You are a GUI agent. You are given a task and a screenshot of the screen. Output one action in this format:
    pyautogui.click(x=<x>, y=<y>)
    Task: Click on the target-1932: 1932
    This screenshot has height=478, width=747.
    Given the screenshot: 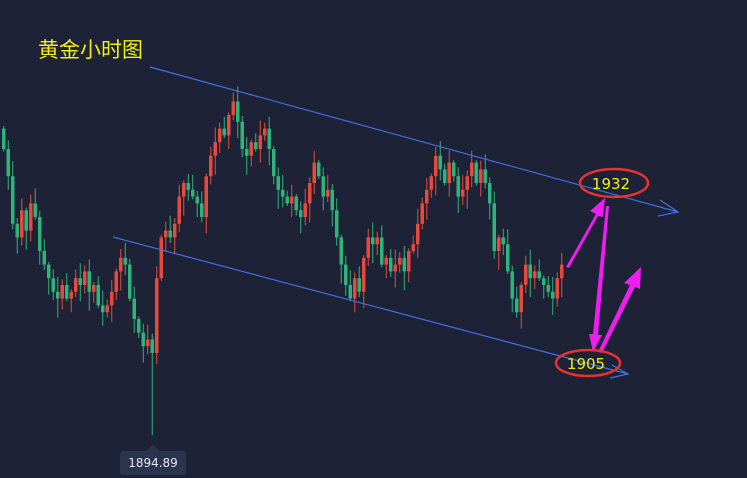 What is the action you would take?
    pyautogui.click(x=614, y=183)
    